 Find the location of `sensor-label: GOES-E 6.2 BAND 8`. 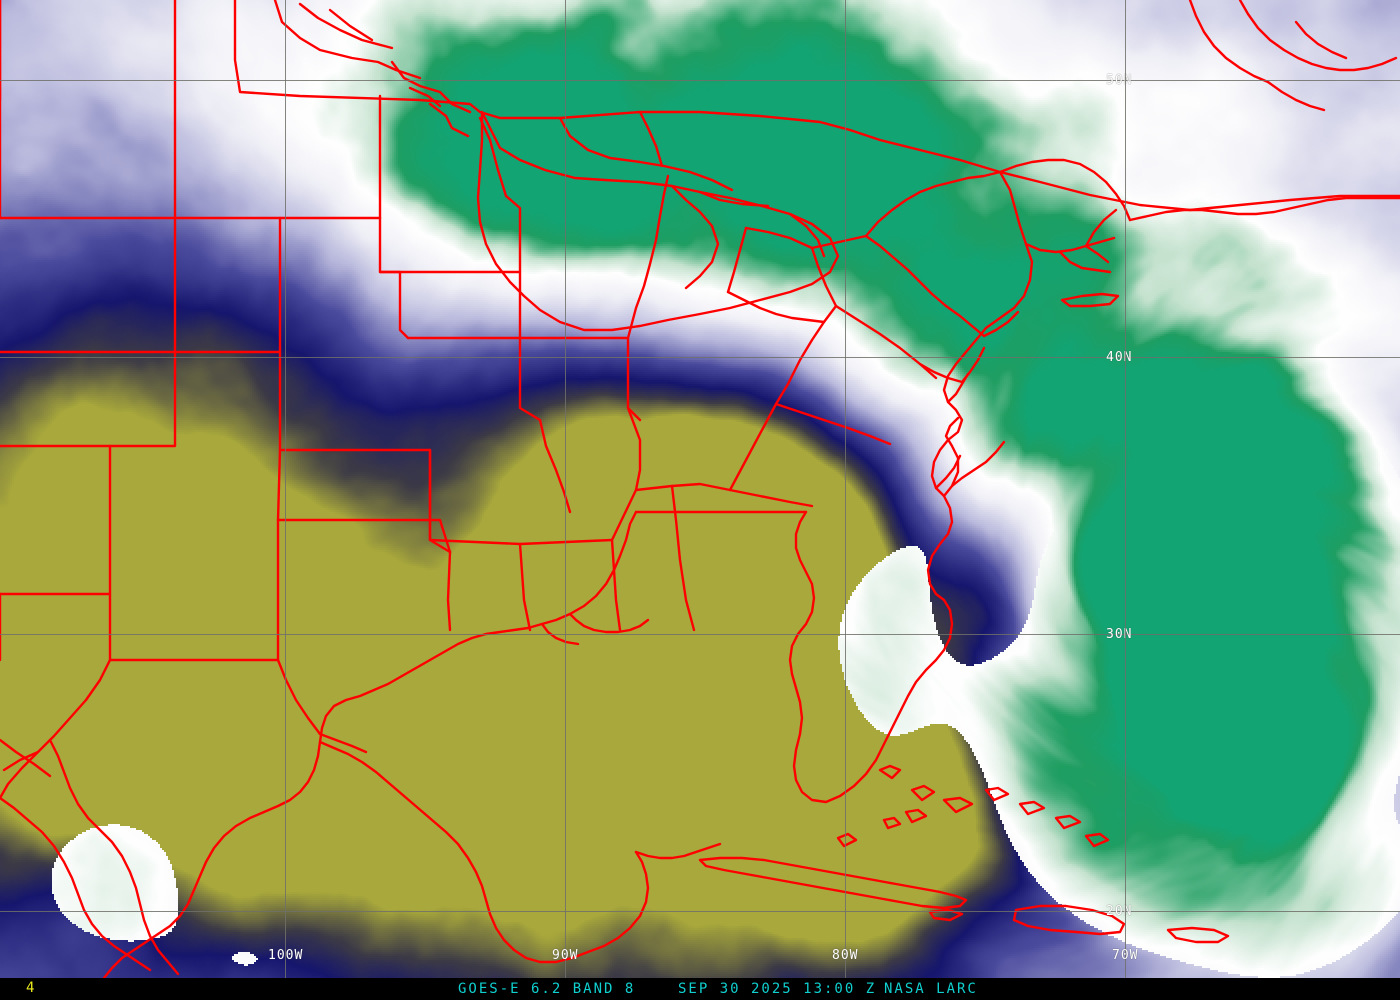

sensor-label: GOES-E 6.2 BAND 8 is located at coordinates (547, 989).